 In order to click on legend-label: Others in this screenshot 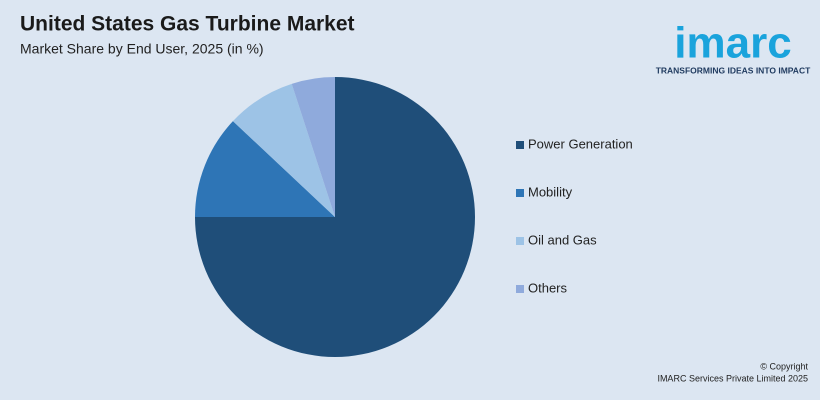, I will do `click(548, 287)`.